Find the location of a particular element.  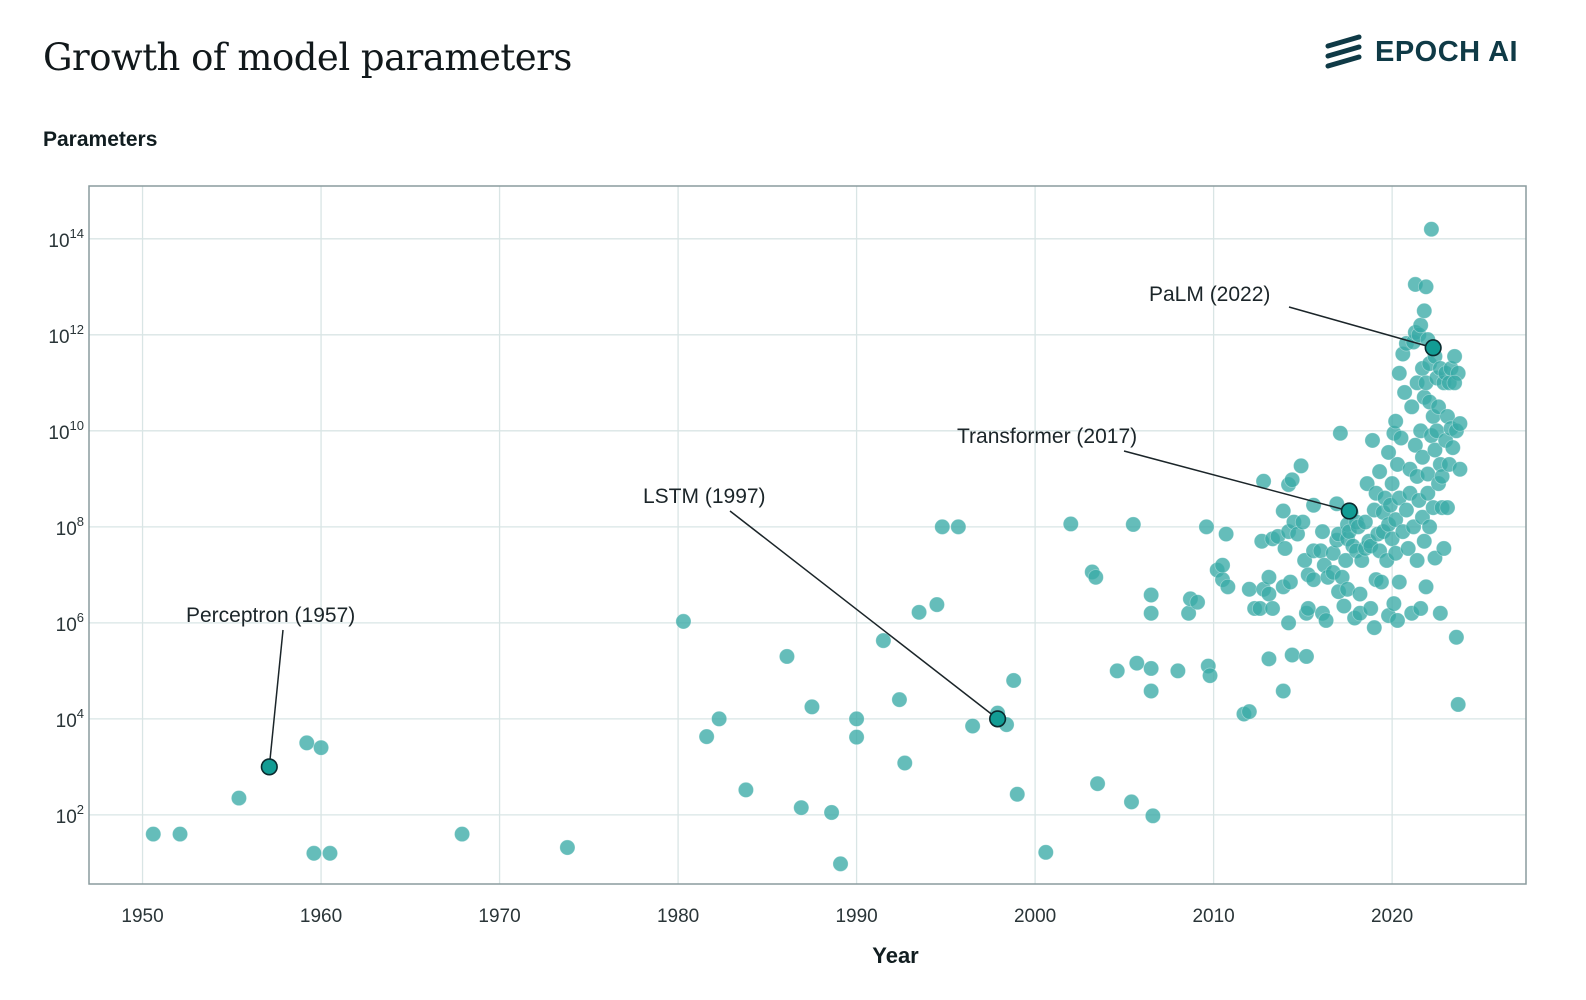

brand-logo: EPOCH AI is located at coordinates (1421, 52).